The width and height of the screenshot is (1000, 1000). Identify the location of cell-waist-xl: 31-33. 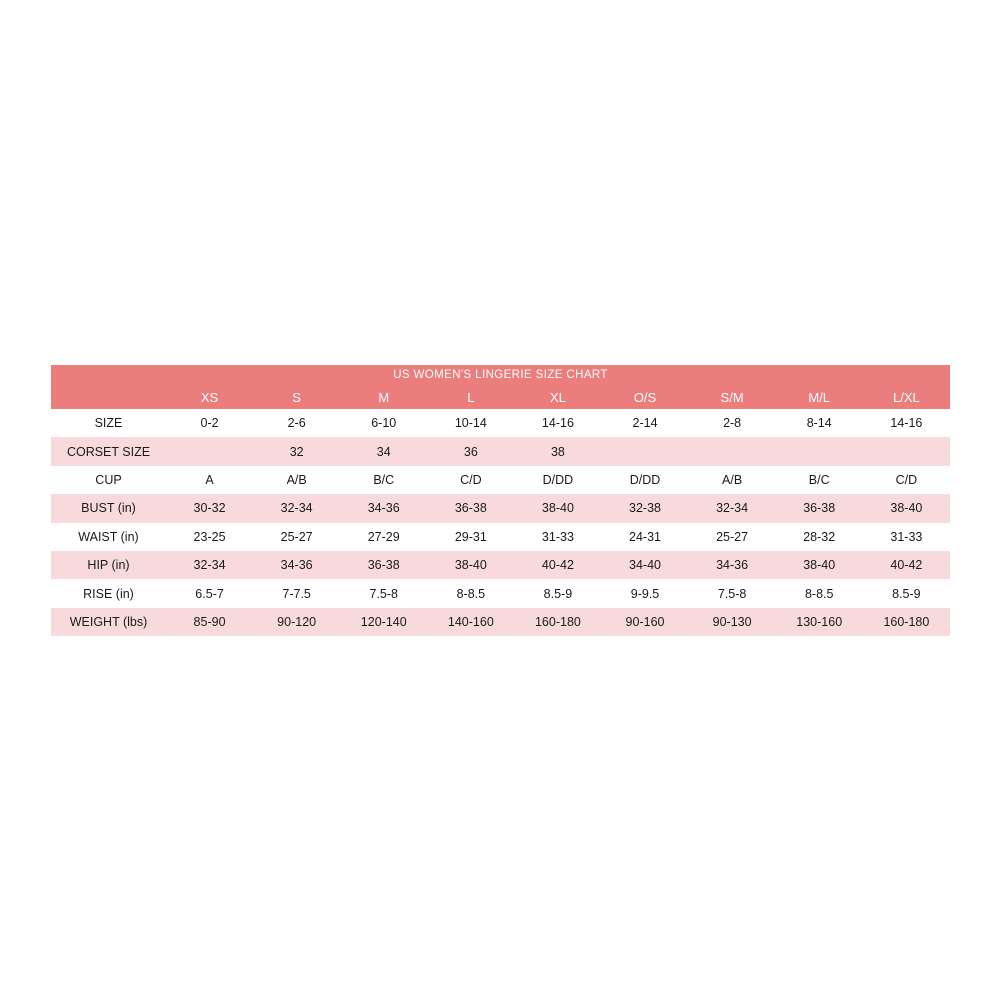
(558, 536).